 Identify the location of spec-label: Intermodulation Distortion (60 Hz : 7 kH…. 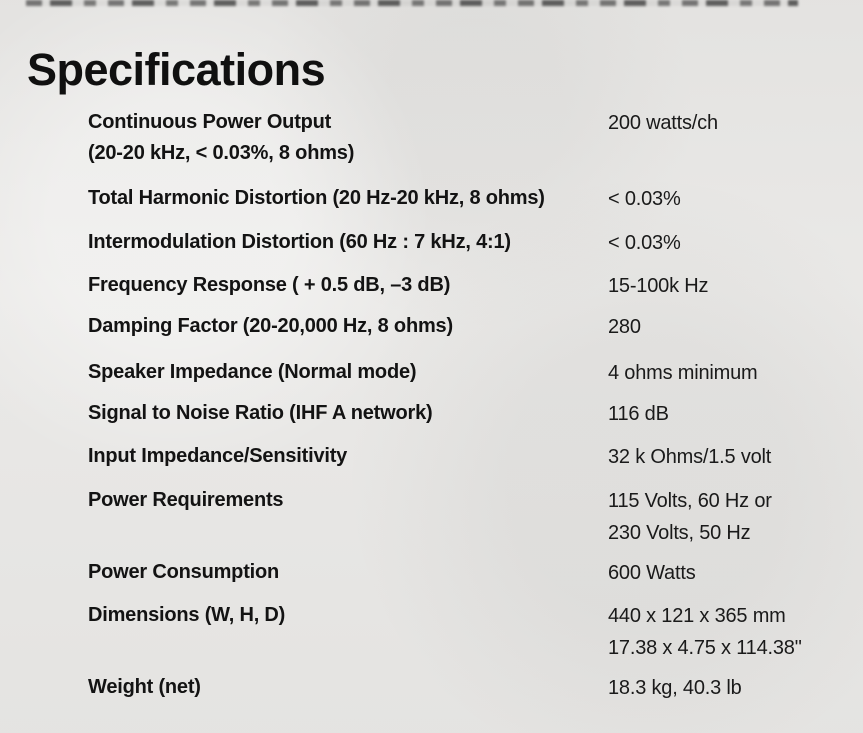
(299, 242).